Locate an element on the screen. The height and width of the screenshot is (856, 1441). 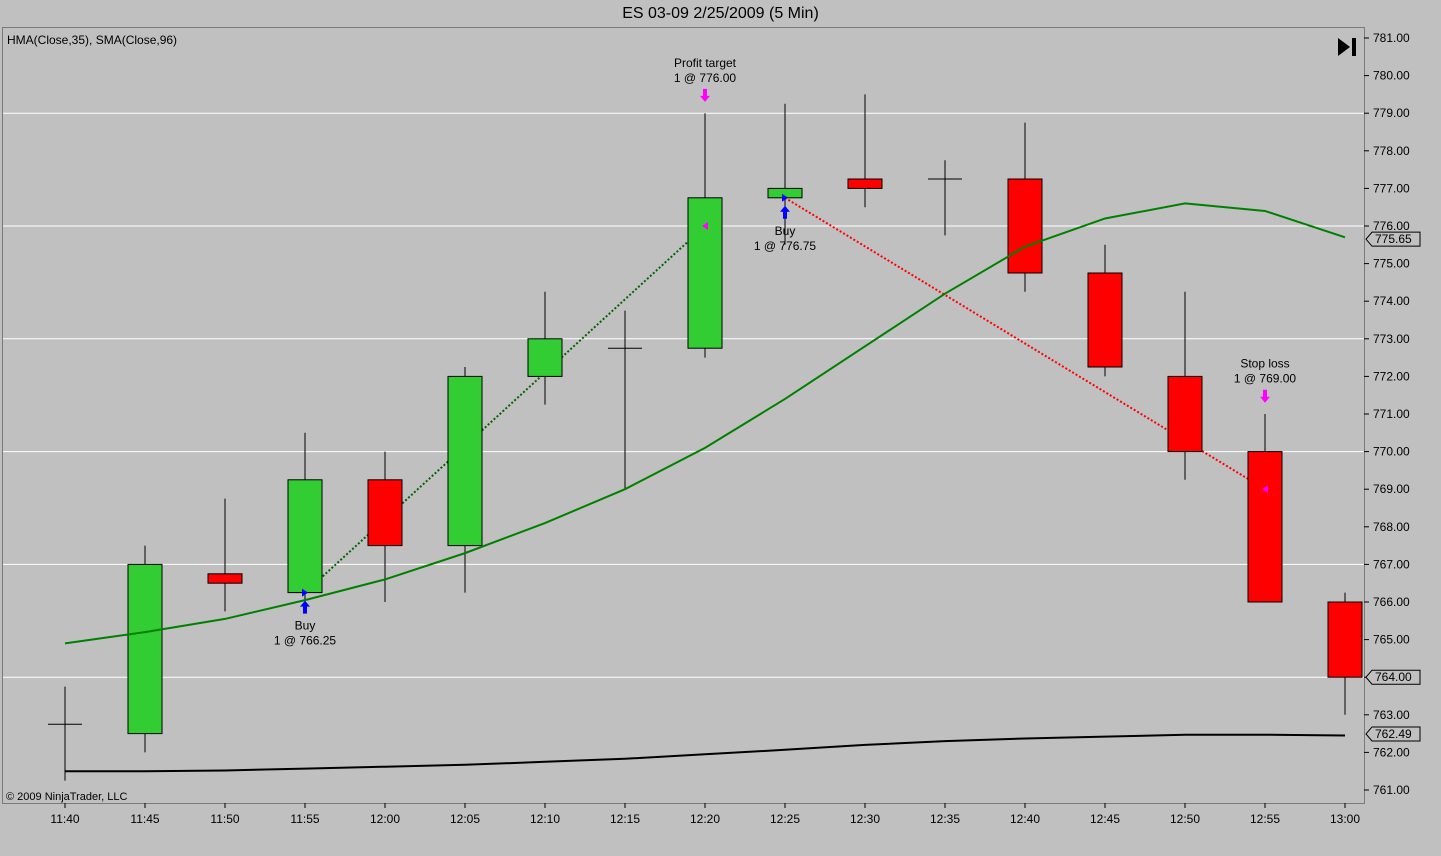
y-tick-label: 779.00 is located at coordinates (1391, 113).